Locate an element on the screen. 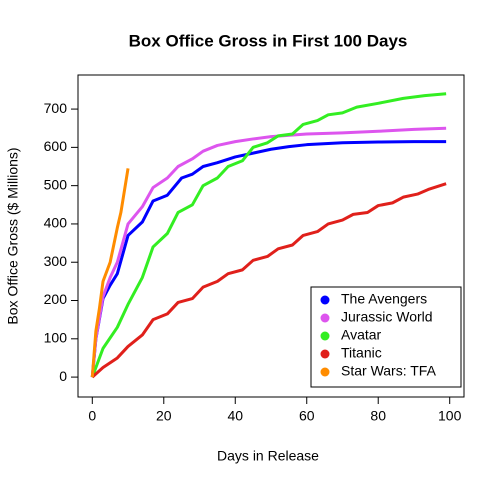  y-tick-label: 600 is located at coordinates (56, 146).